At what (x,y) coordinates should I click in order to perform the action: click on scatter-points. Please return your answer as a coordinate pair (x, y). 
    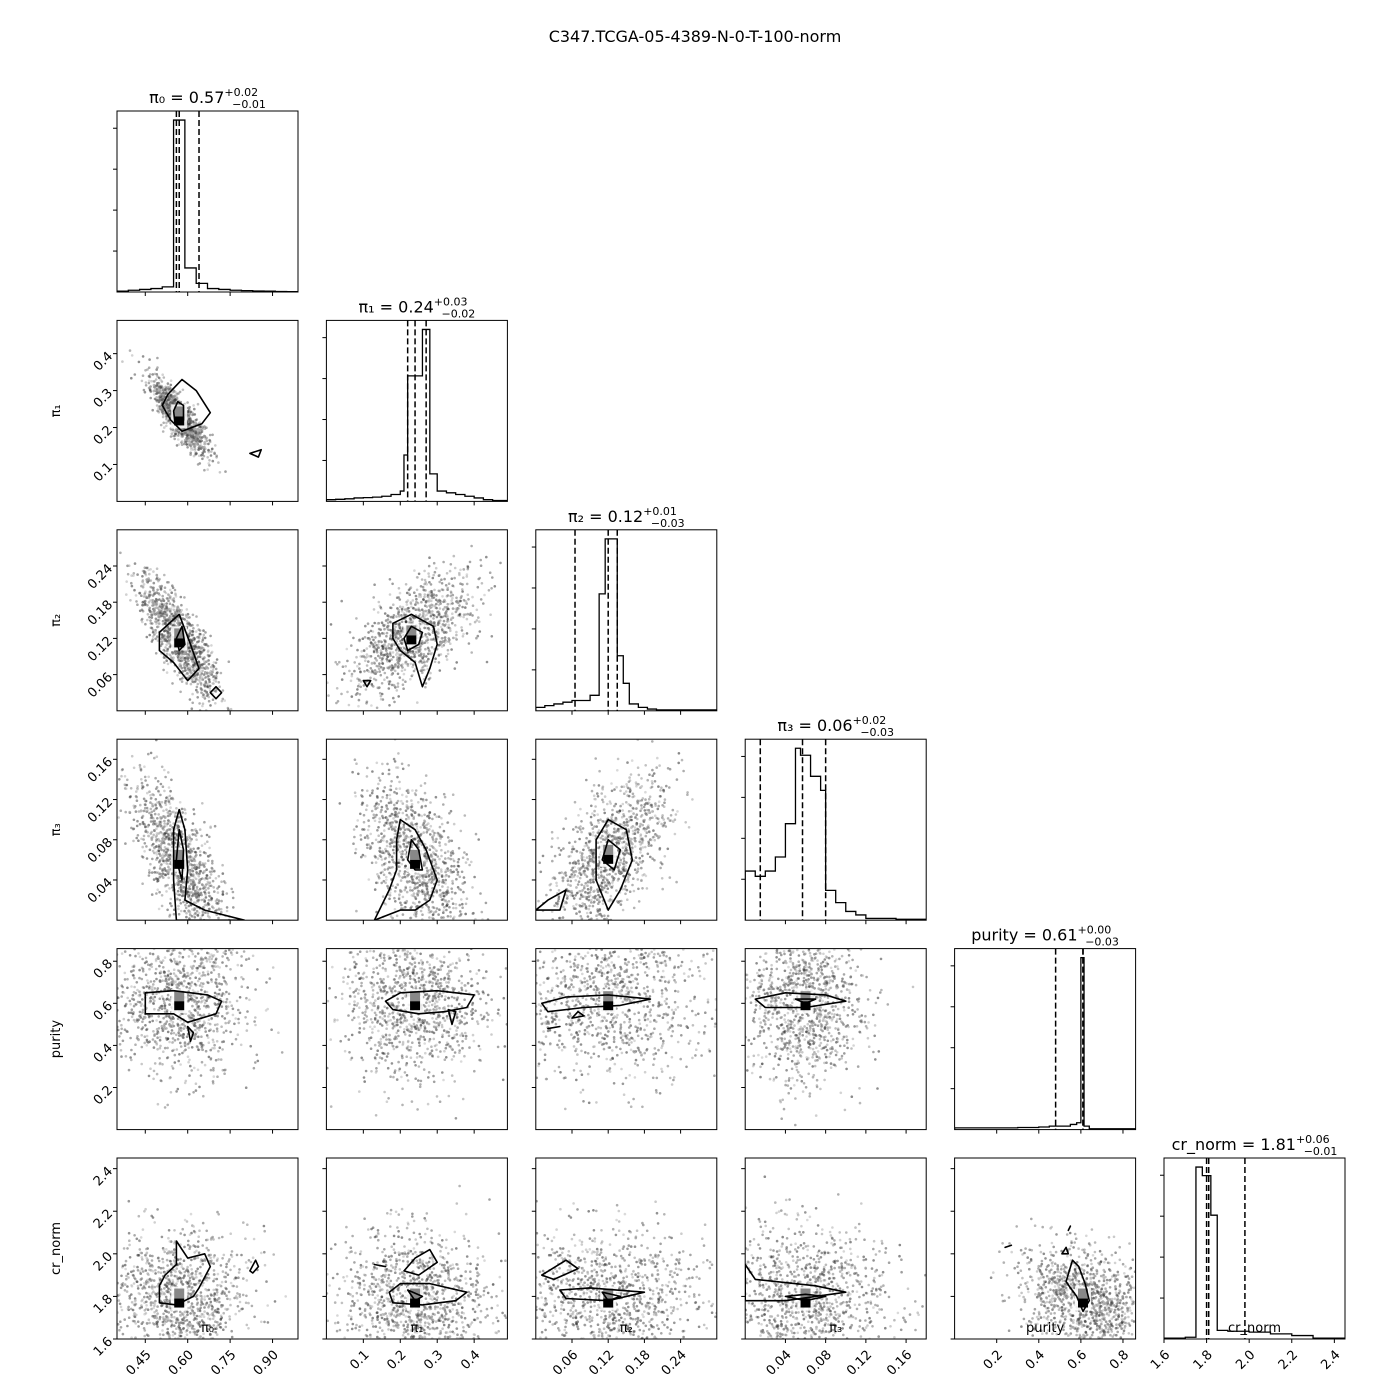
    Looking at the image, I should click on (414, 627).